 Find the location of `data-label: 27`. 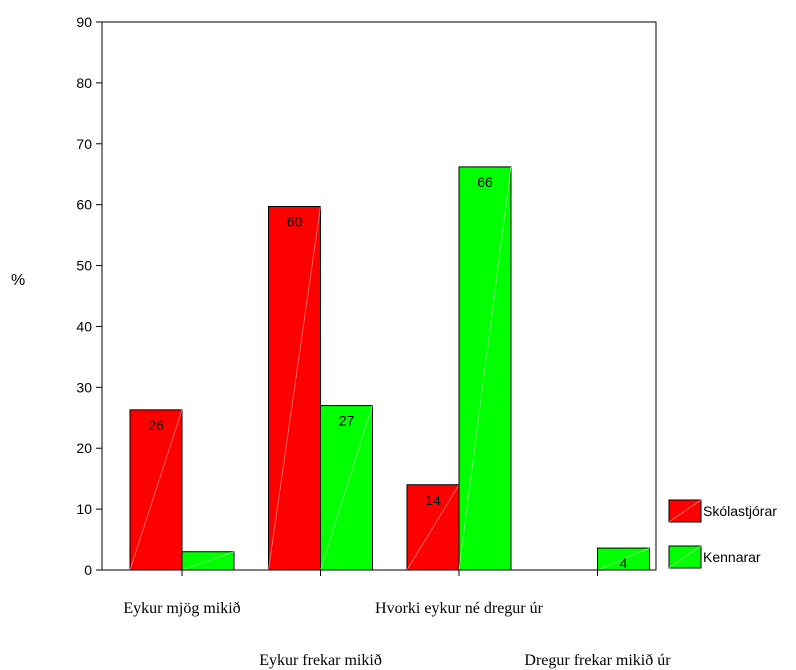

data-label: 27 is located at coordinates (347, 421).